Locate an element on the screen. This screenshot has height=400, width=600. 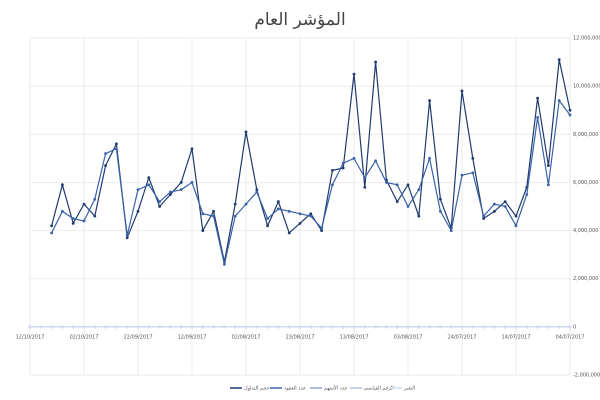
y-tick-label: 10,000,000 is located at coordinates (586, 87).